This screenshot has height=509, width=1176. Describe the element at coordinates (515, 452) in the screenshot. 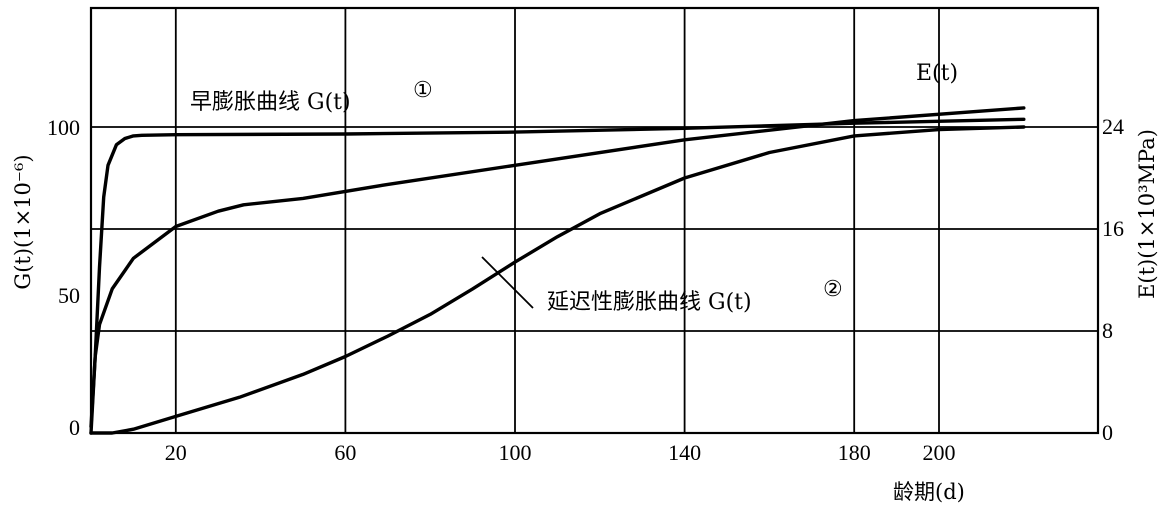

I see `x-tick-label: 100` at that location.